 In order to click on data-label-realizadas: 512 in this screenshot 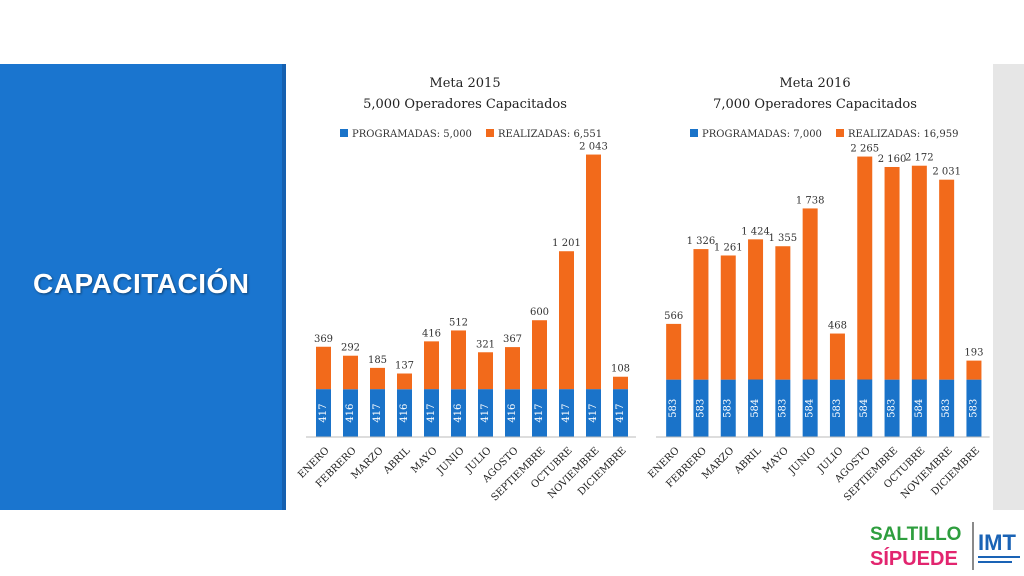, I will do `click(458, 322)`.